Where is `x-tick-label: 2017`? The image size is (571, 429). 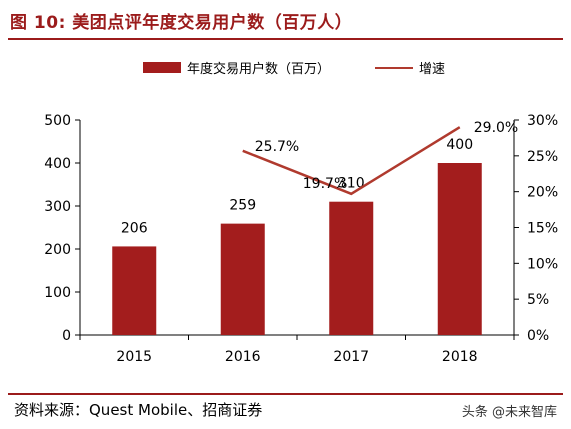
x-tick-label: 2017 is located at coordinates (351, 357).